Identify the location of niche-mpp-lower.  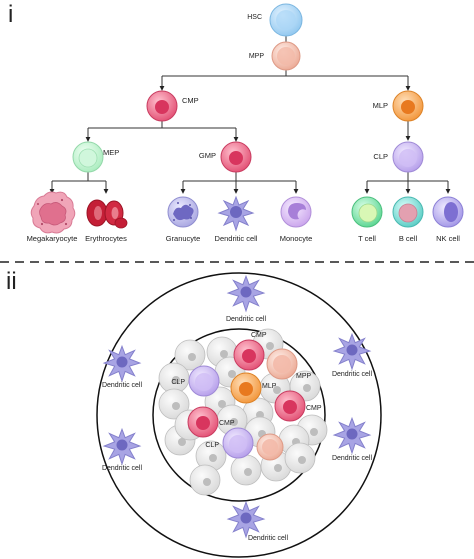
(270, 447).